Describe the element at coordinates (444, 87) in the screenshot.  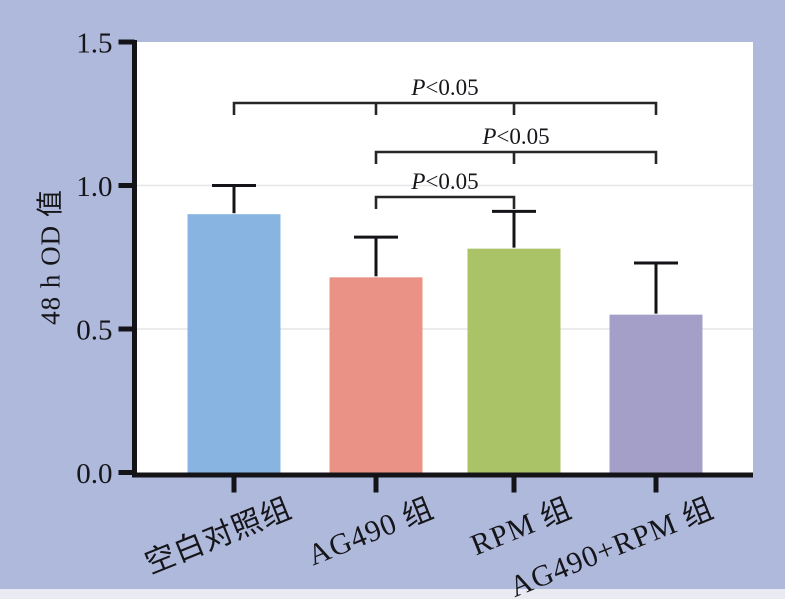
I see `significance-label-0: P<0.05` at that location.